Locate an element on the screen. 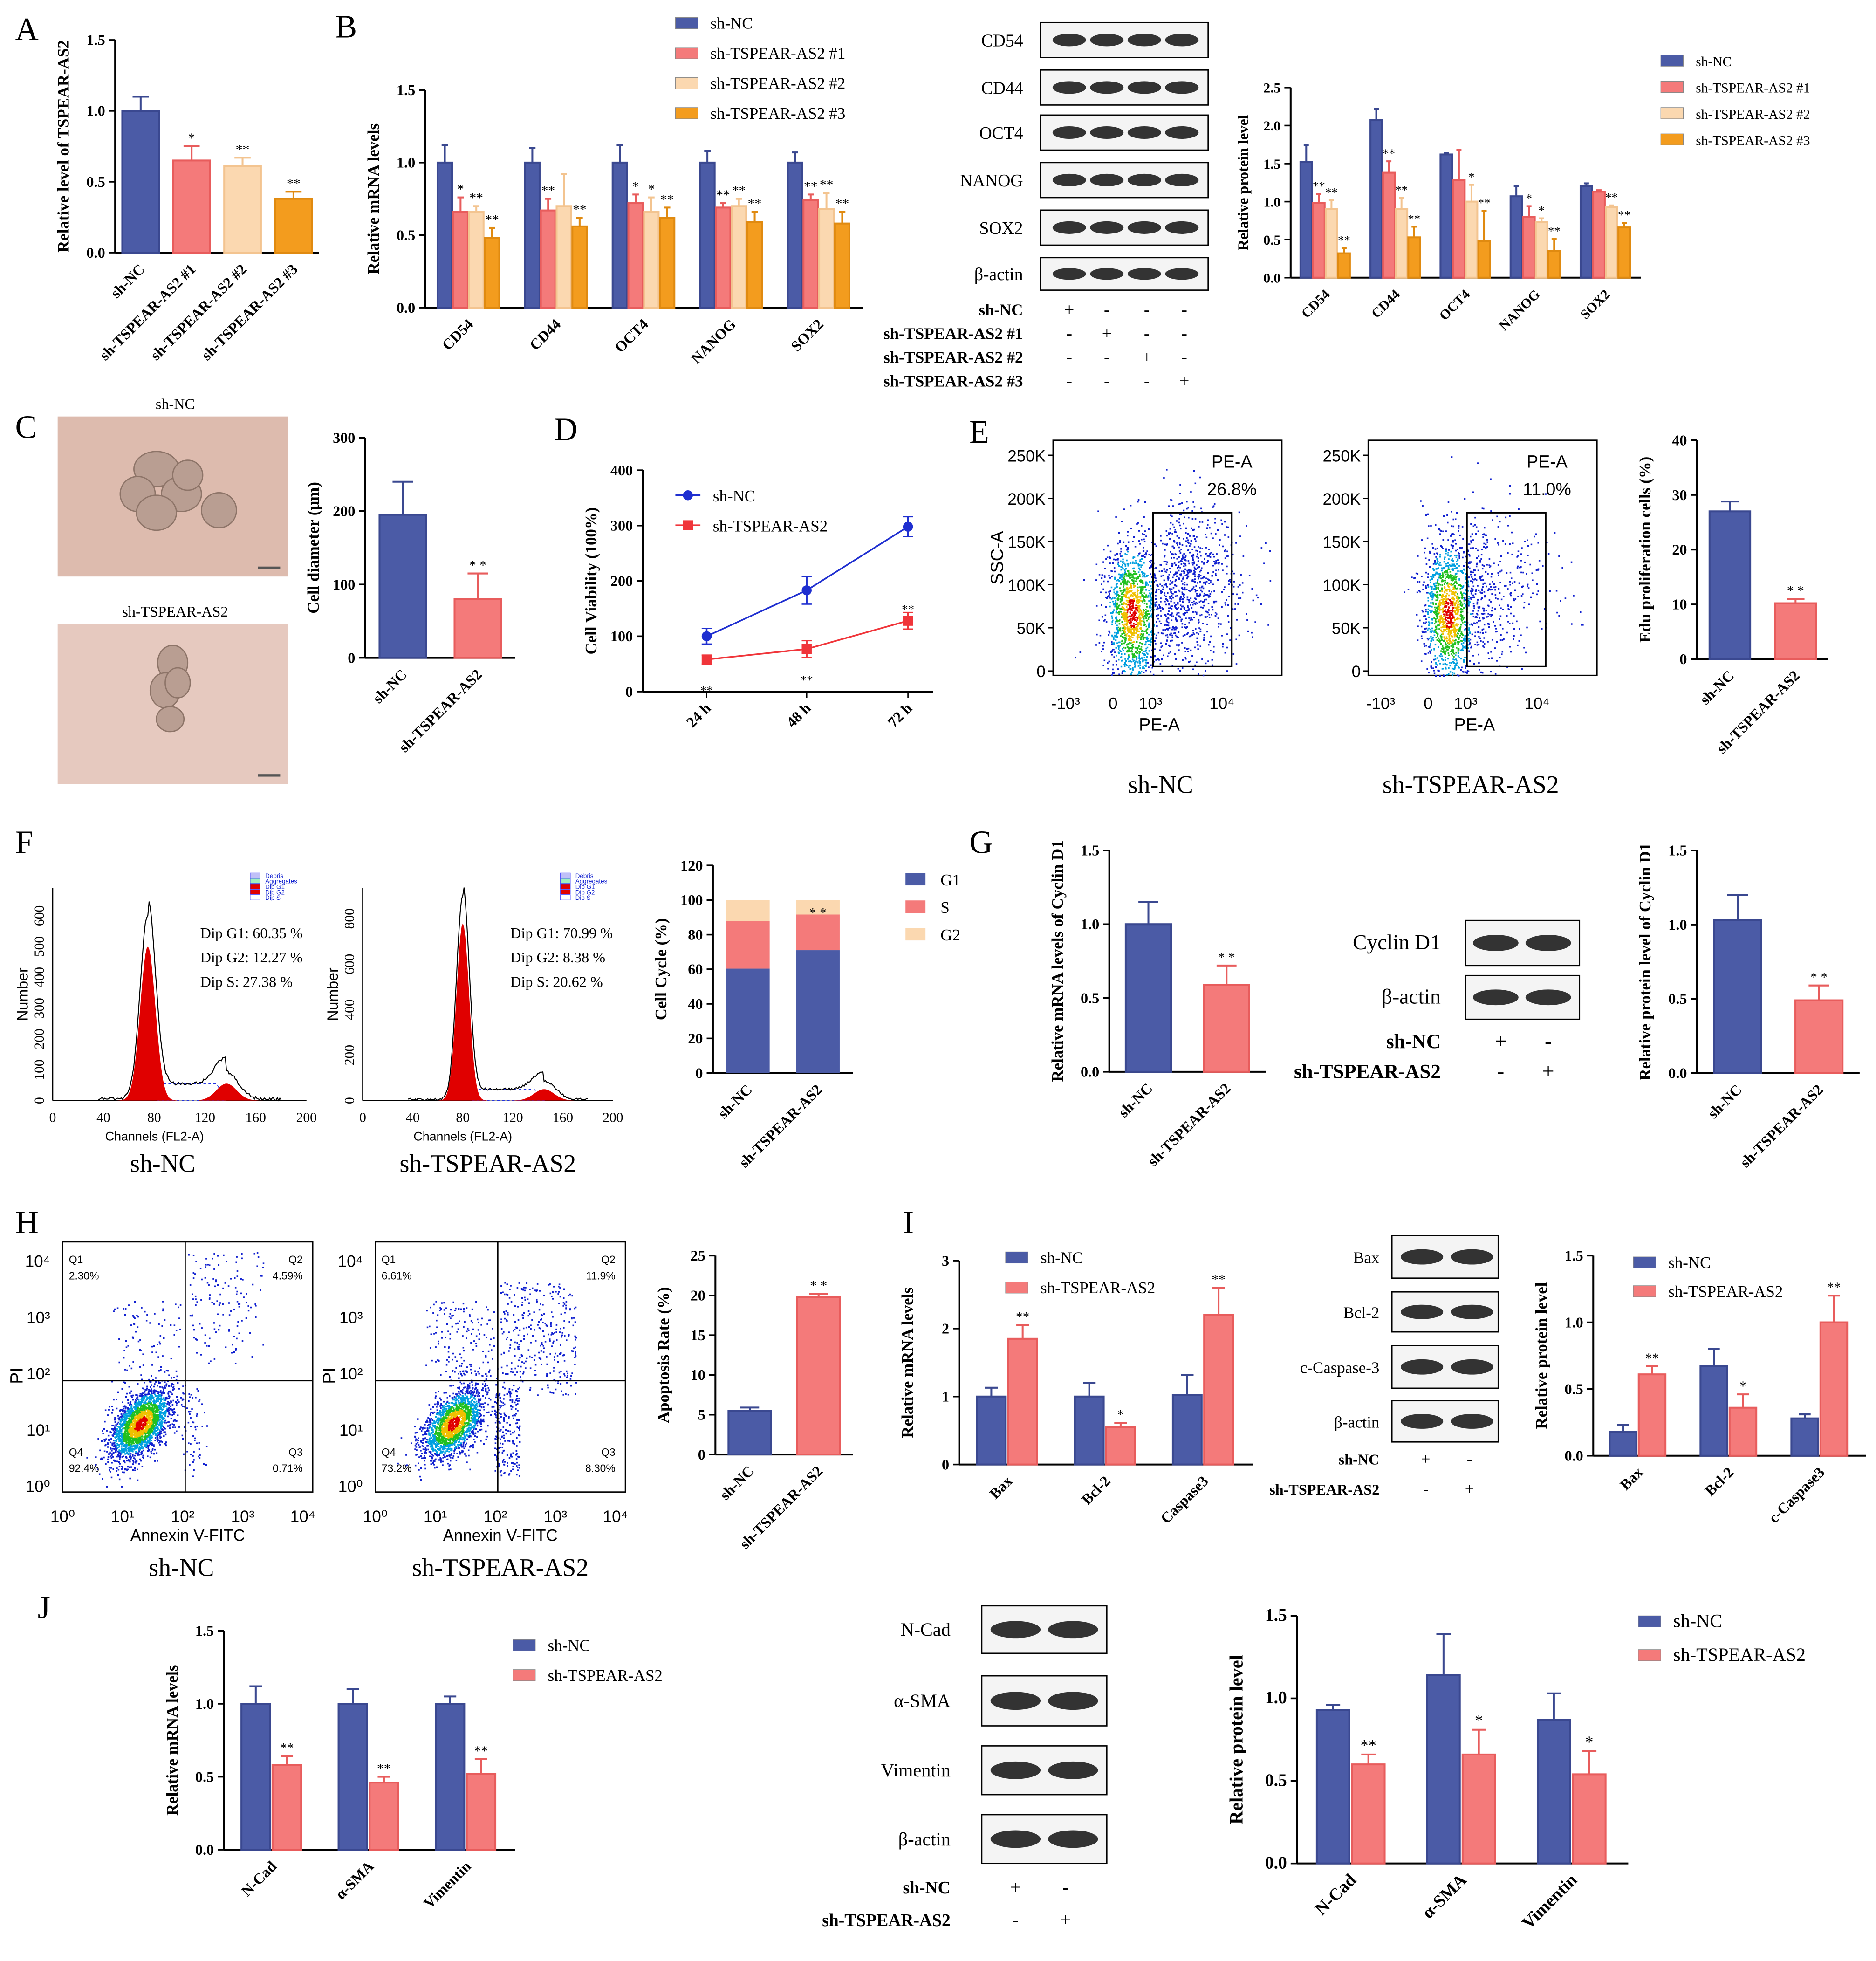  gate-label: PE-A is located at coordinates (1232, 462).